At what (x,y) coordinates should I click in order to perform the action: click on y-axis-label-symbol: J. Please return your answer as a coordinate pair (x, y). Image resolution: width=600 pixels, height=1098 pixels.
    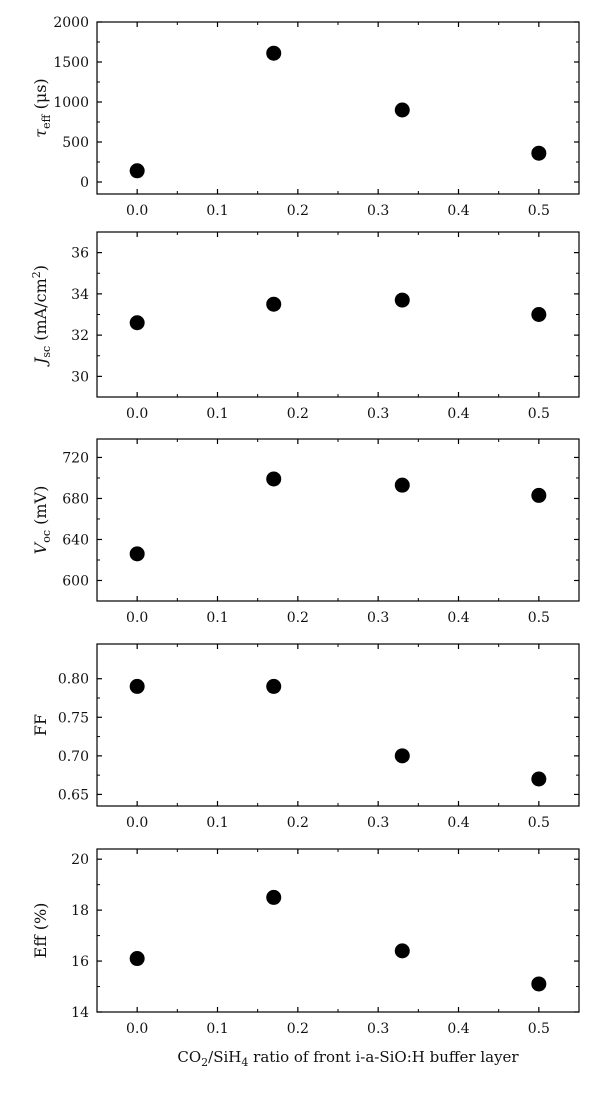
    Looking at the image, I should click on (40, 361).